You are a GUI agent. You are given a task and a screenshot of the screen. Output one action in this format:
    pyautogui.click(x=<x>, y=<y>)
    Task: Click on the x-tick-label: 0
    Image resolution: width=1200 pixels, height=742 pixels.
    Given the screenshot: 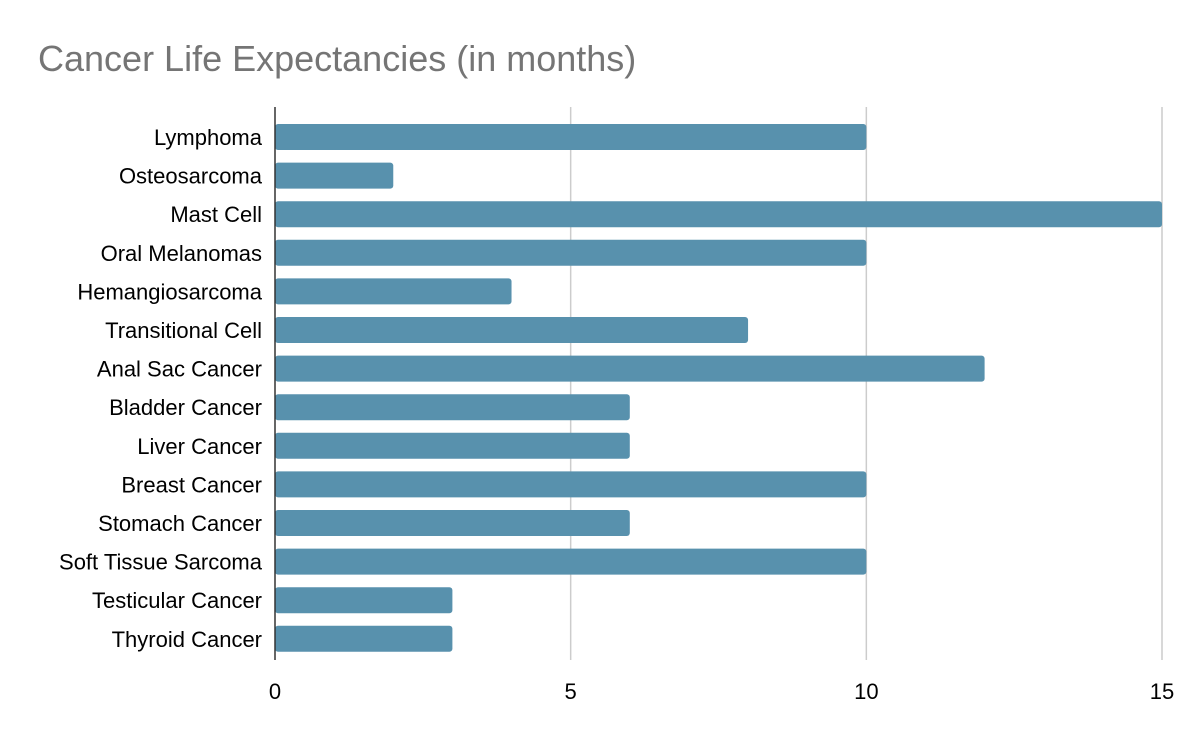 What is the action you would take?
    pyautogui.click(x=275, y=691)
    